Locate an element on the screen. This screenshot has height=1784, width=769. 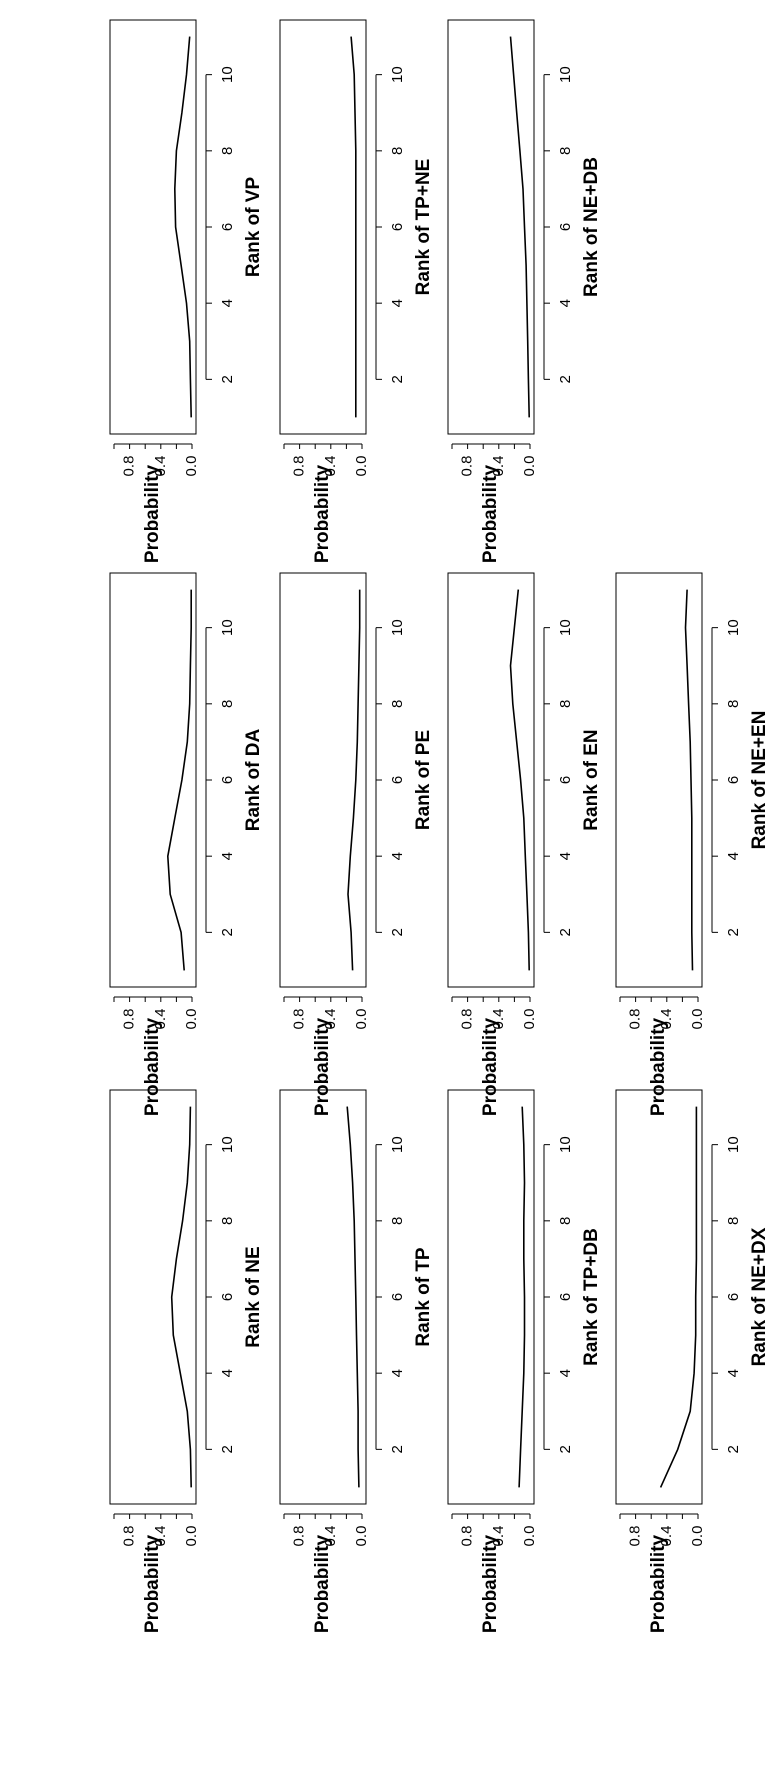
rank-axis-label: Rank of TP+DB is located at coordinates (591, 1297).